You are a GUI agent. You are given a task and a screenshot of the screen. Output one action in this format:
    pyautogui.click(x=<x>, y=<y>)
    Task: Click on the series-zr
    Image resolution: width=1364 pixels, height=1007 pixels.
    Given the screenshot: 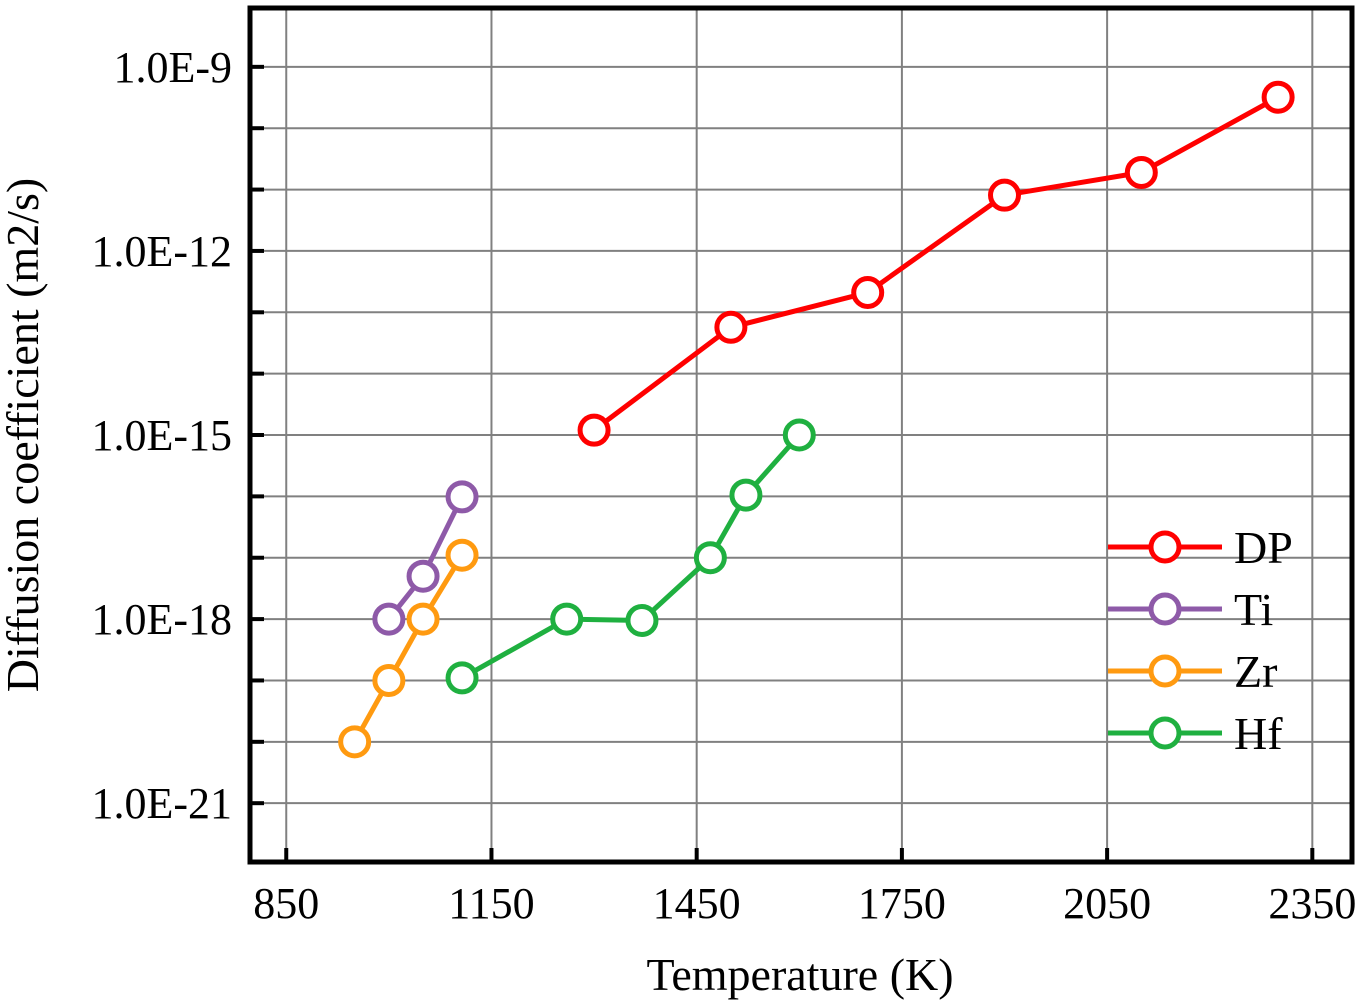 What is the action you would take?
    pyautogui.click(x=408, y=648)
    